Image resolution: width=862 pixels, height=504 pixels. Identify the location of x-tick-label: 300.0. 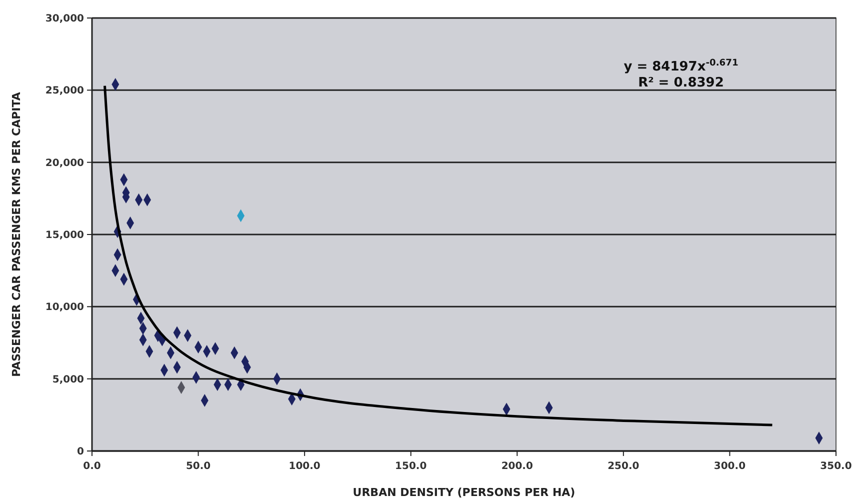
(730, 466).